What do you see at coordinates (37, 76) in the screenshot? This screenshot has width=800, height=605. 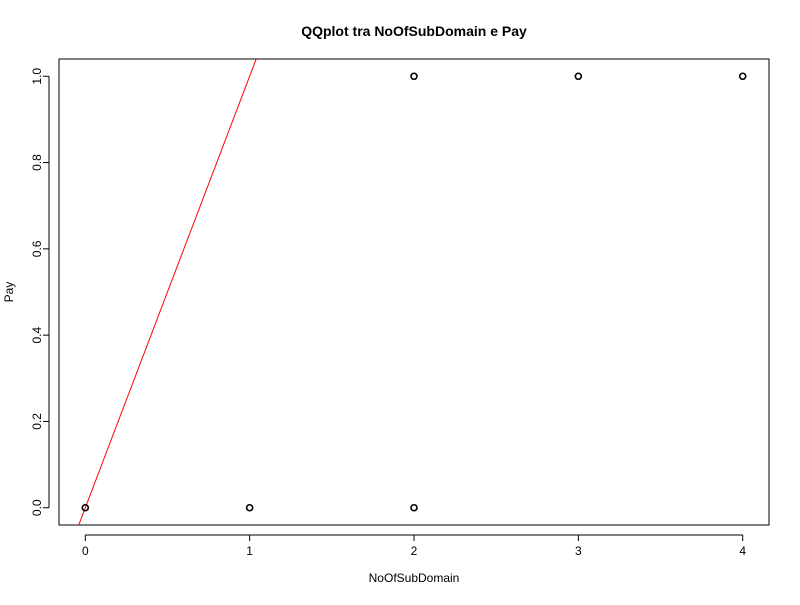 I see `y-tick-label: 1.0` at bounding box center [37, 76].